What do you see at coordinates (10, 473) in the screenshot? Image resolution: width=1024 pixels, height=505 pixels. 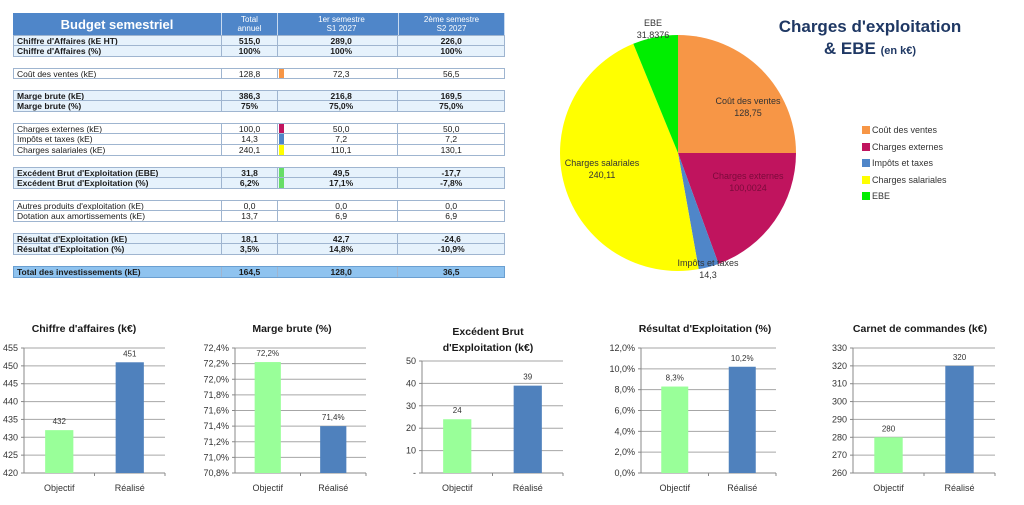 I see `y-tick-label: 420` at bounding box center [10, 473].